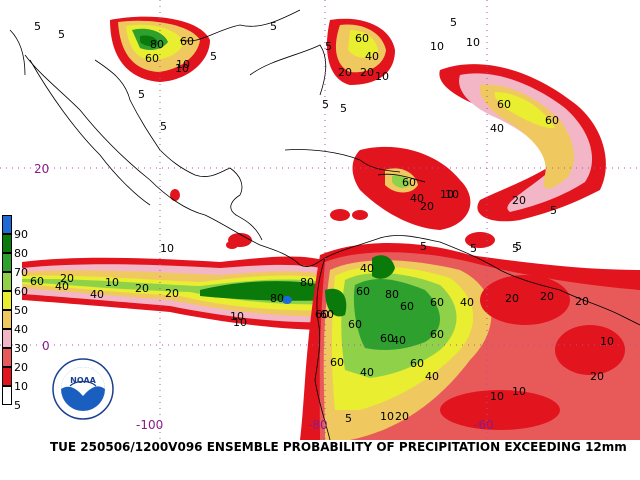 This screenshot has width=640, height=480. Describe the element at coordinates (21, 272) in the screenshot. I see `legend-label-70: 70` at that location.